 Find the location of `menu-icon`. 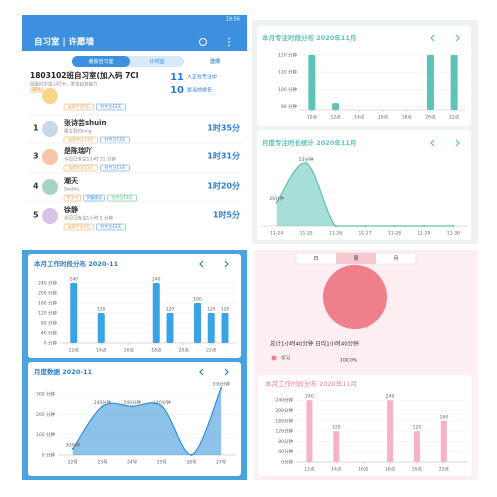

menu-icon is located at coordinates (229, 42).